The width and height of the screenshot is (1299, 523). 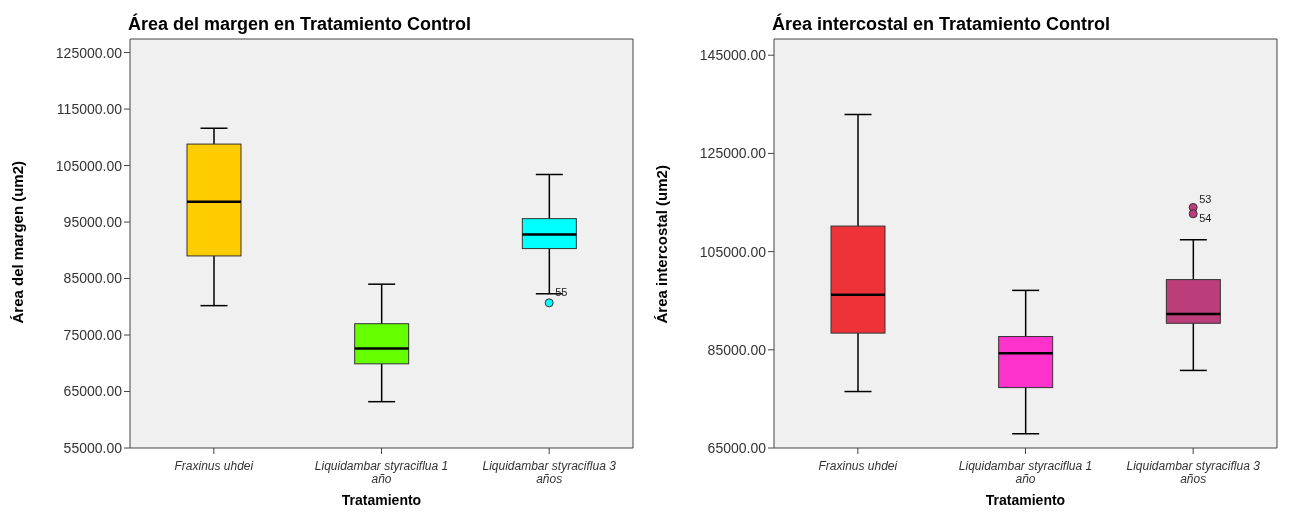 What do you see at coordinates (1205, 199) in the screenshot?
I see `annotation: 53` at bounding box center [1205, 199].